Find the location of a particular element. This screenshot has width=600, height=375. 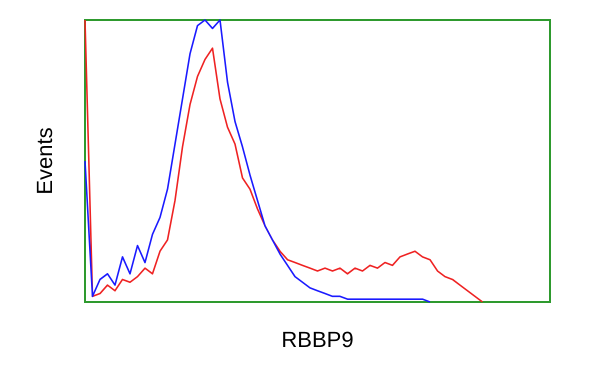

y-axis-title: Events is located at coordinates (44, 161).